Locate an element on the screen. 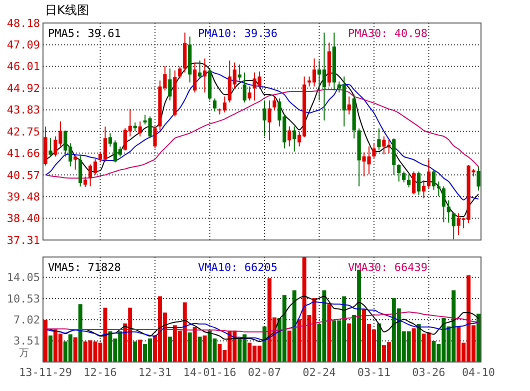 Image resolution: width=530 pixels, height=391 pixels. y-axis-title: 万 is located at coordinates (24, 353).